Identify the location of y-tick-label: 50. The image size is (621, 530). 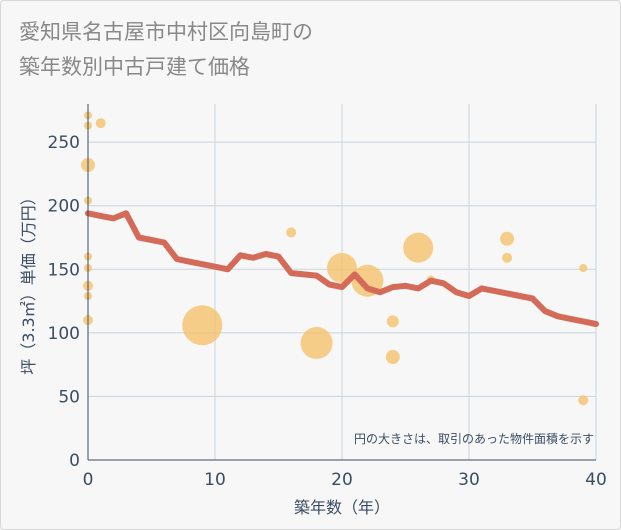
(69, 397).